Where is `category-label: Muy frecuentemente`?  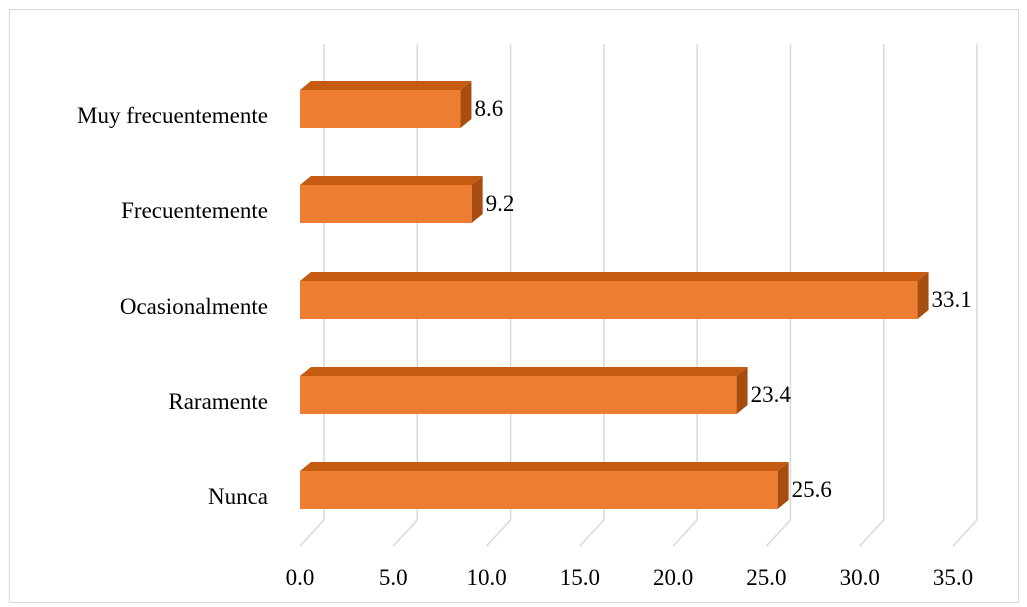
category-label: Muy frecuentemente is located at coordinates (172, 115).